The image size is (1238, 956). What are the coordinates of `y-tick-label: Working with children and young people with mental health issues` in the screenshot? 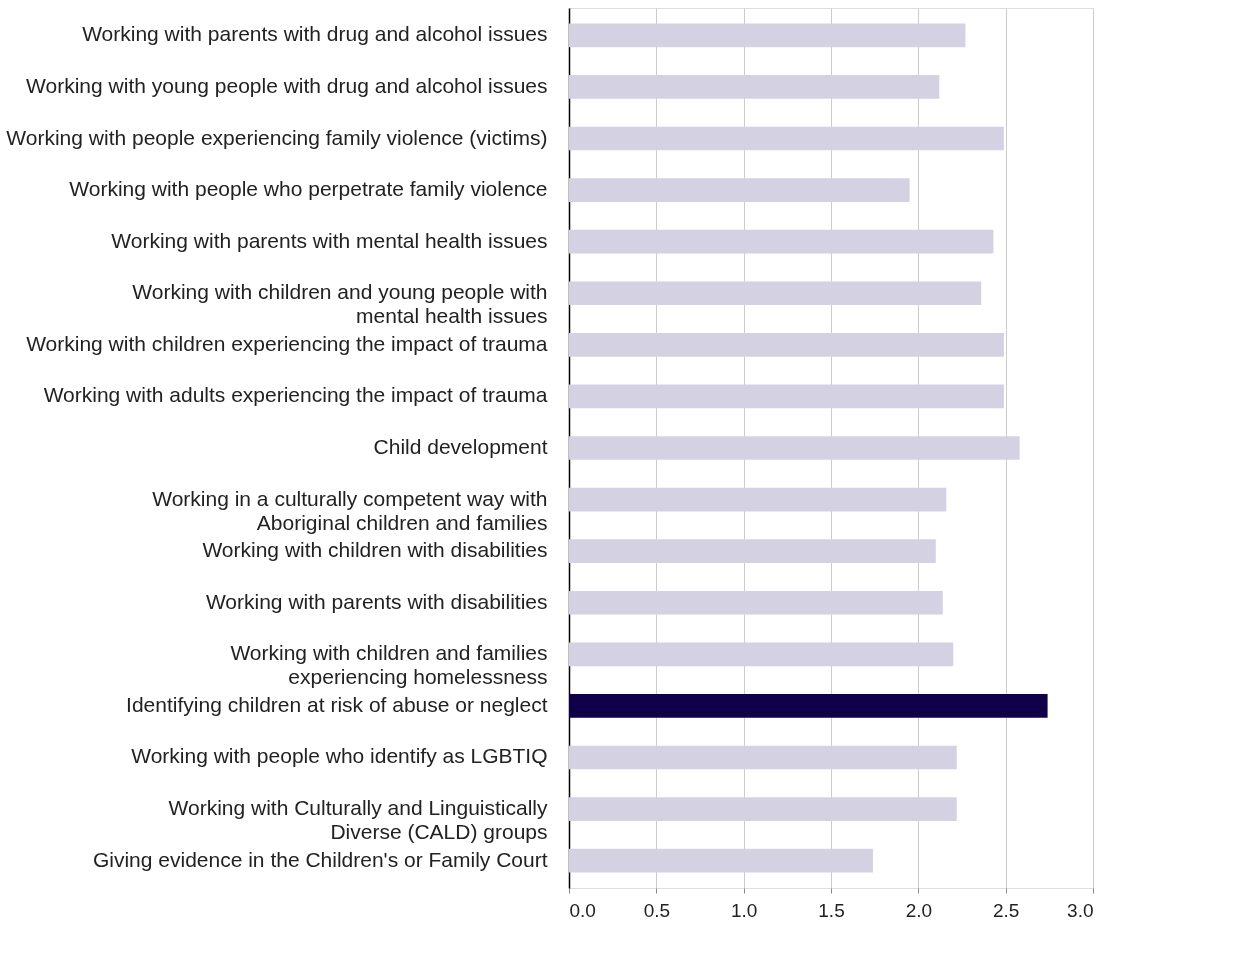 It's located at (340, 304).